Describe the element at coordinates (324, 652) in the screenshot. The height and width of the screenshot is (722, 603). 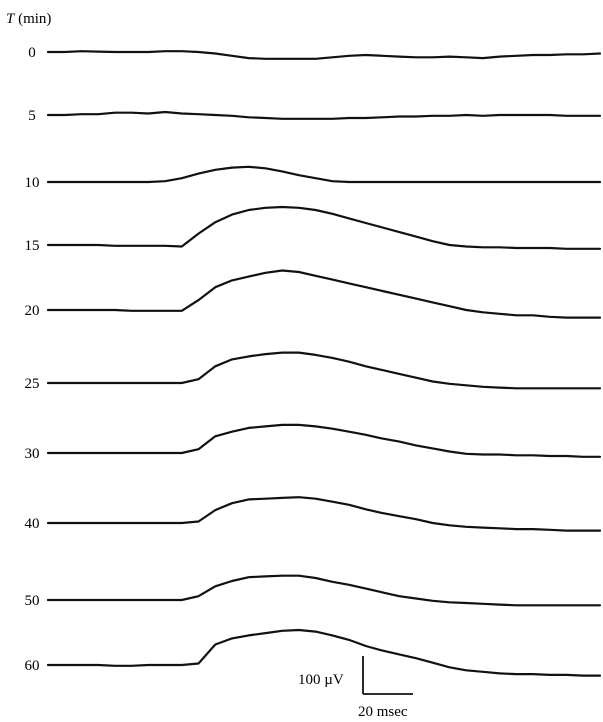
I see `trace-60-min` at that location.